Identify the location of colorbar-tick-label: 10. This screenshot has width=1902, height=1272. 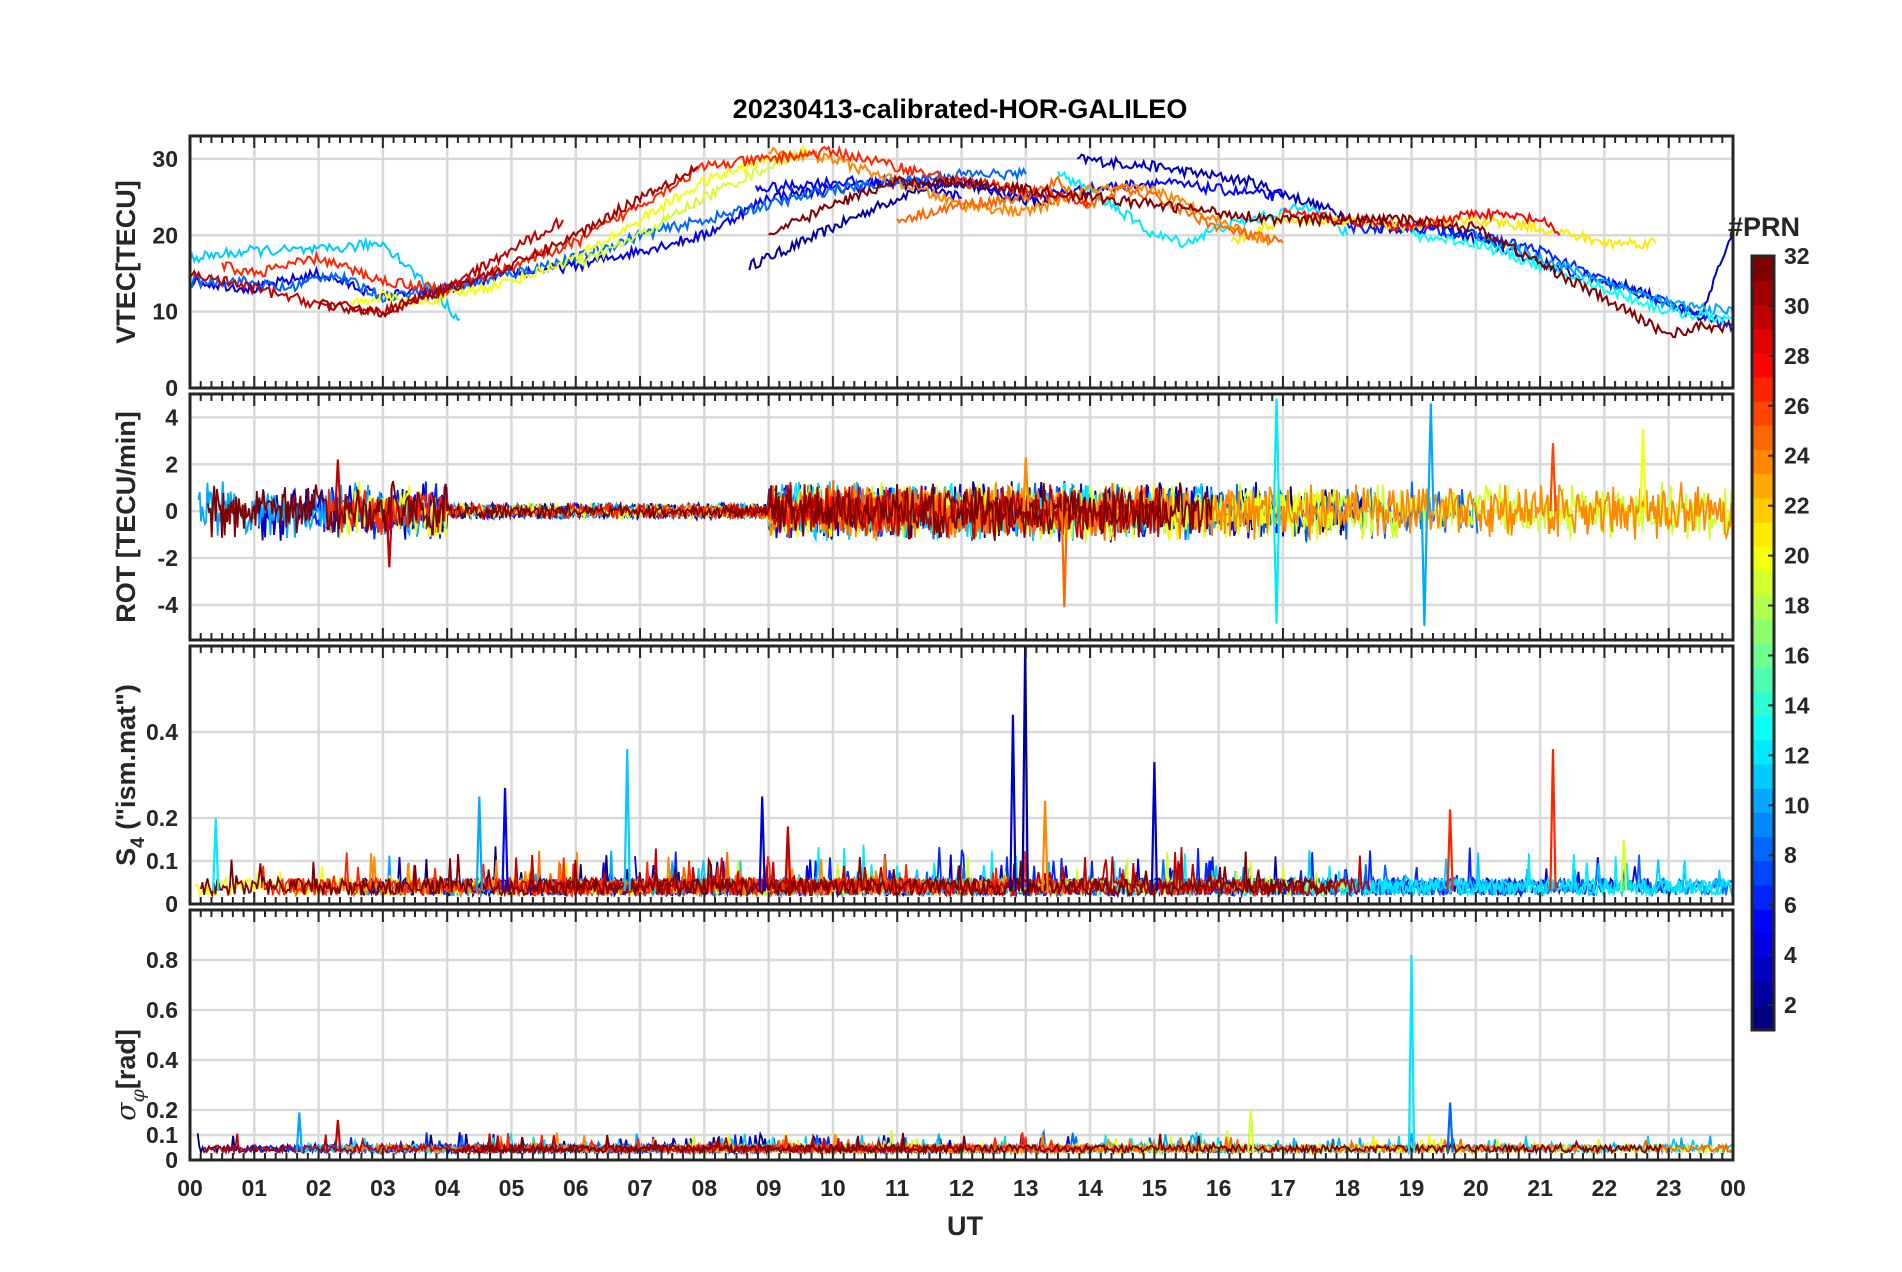
(1797, 805).